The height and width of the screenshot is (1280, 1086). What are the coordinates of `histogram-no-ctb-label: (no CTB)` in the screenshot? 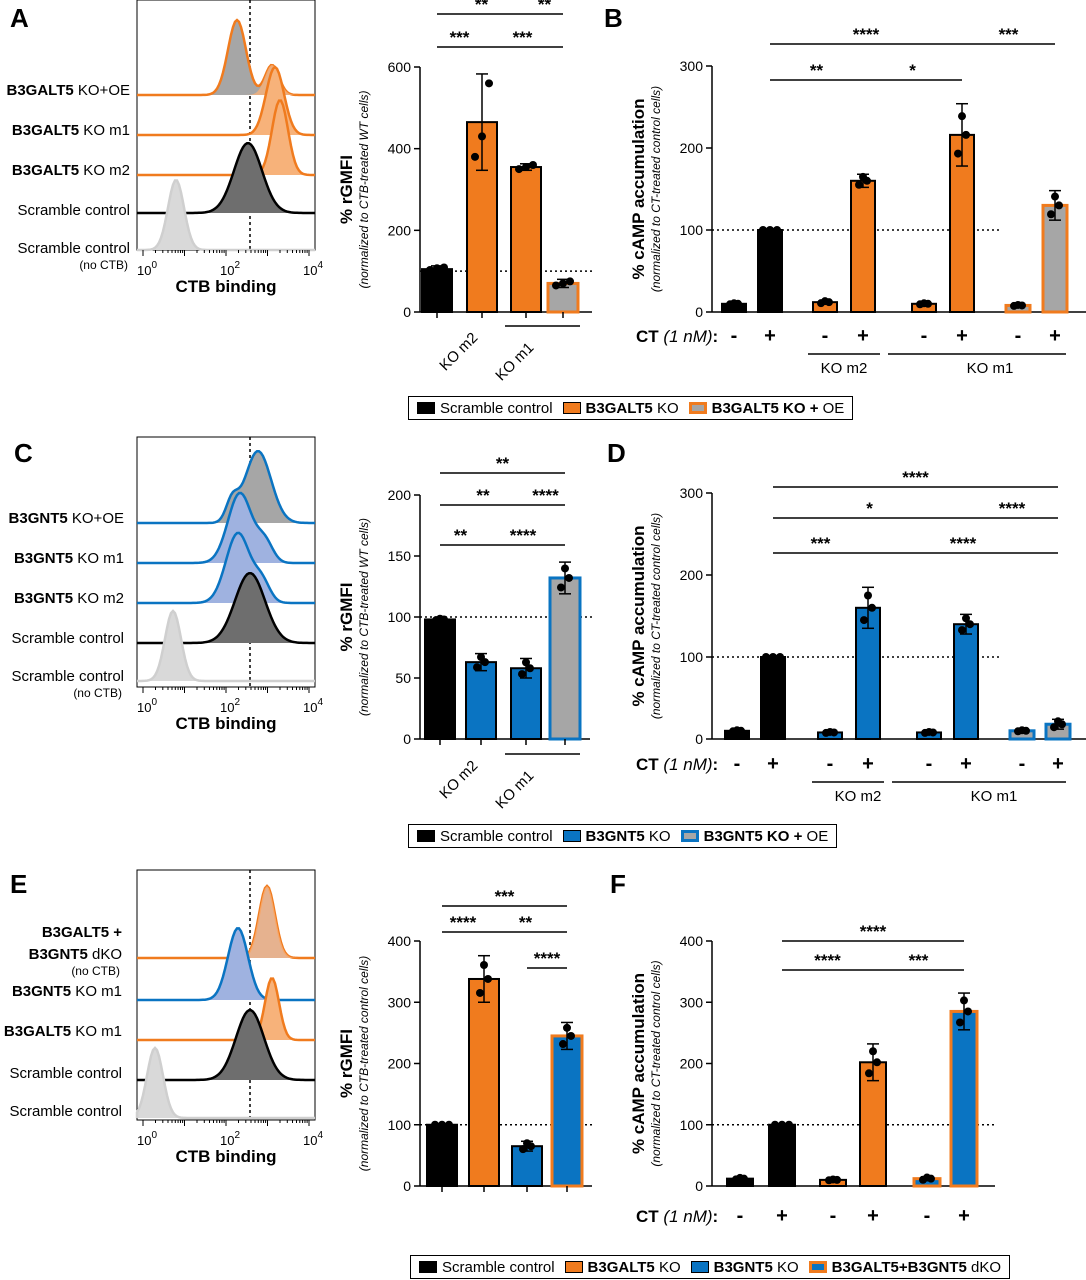 It's located at (103, 265).